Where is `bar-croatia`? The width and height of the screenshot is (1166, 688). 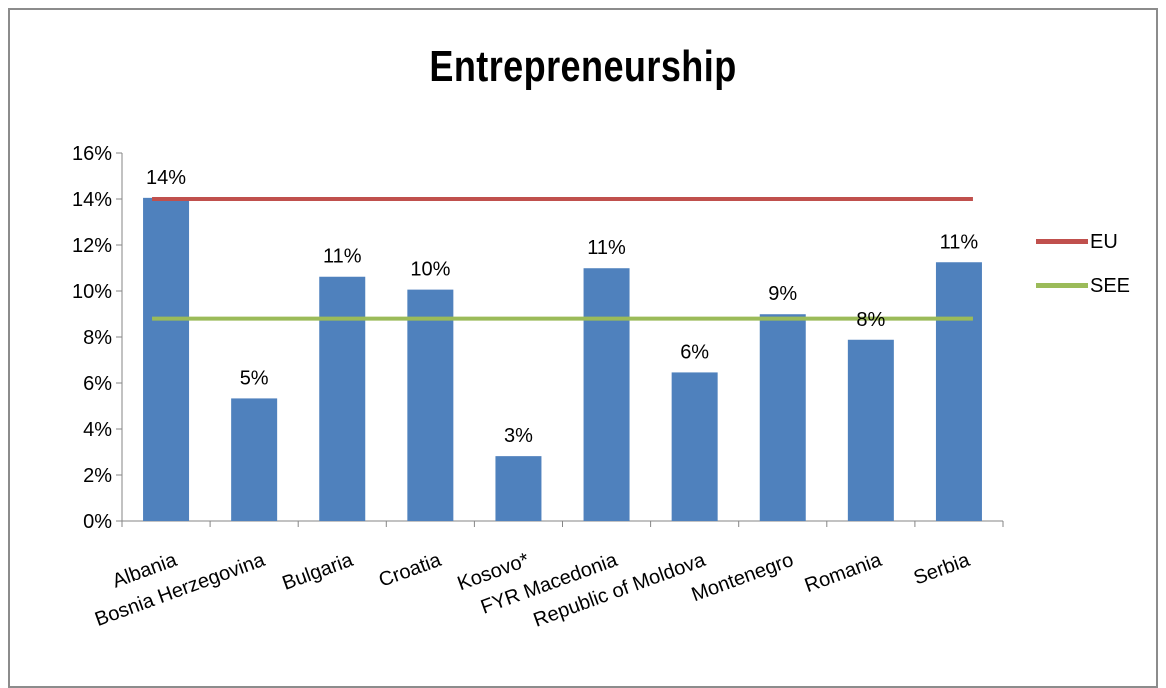
bar-croatia is located at coordinates (430, 405).